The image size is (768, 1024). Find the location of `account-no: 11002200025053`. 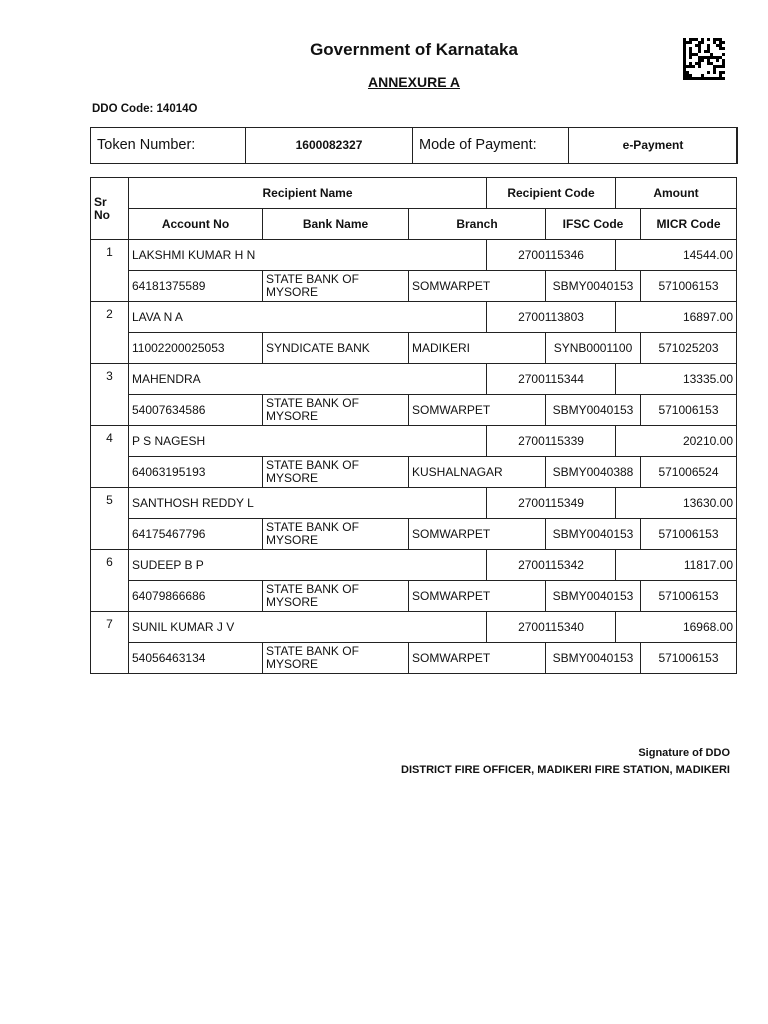

account-no: 11002200025053 is located at coordinates (195, 348).